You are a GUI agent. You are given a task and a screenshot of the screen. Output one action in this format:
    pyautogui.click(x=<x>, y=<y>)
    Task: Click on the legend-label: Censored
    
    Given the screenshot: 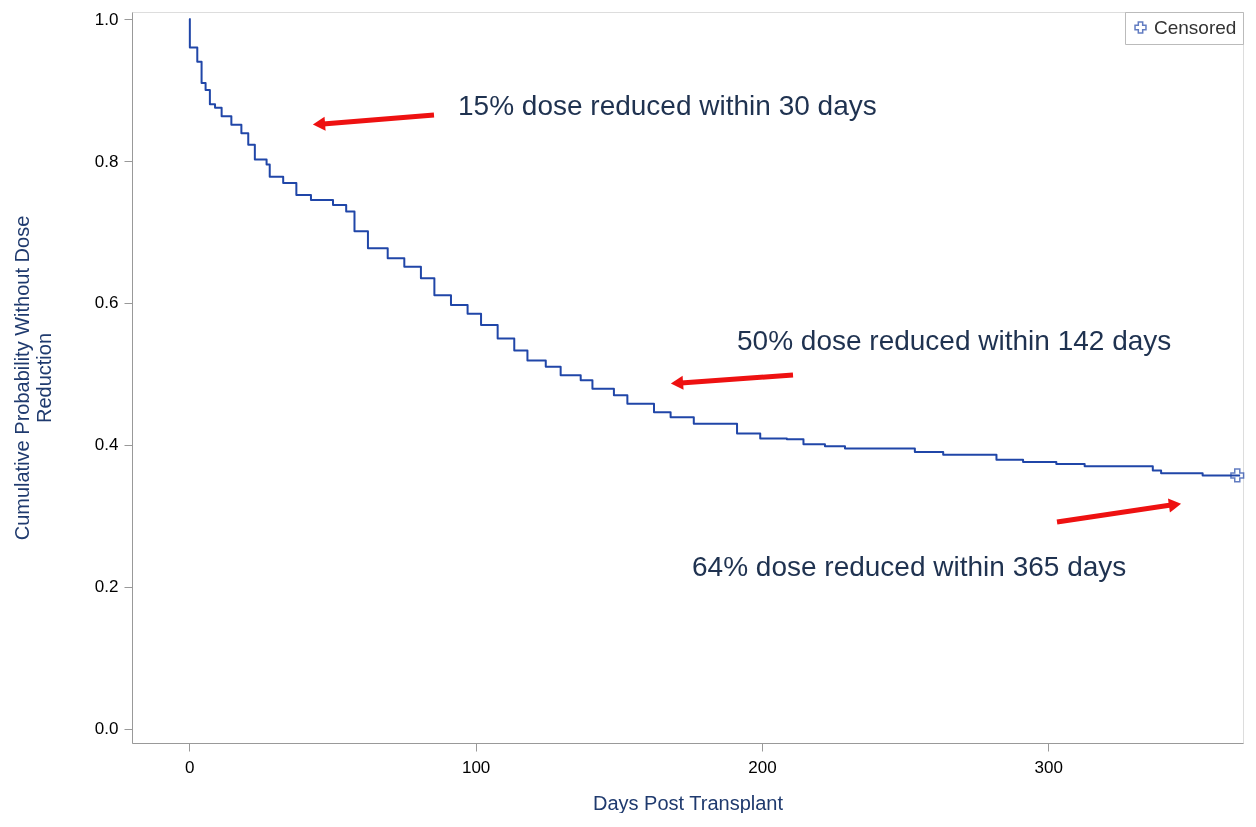 What is the action you would take?
    pyautogui.click(x=1195, y=27)
    